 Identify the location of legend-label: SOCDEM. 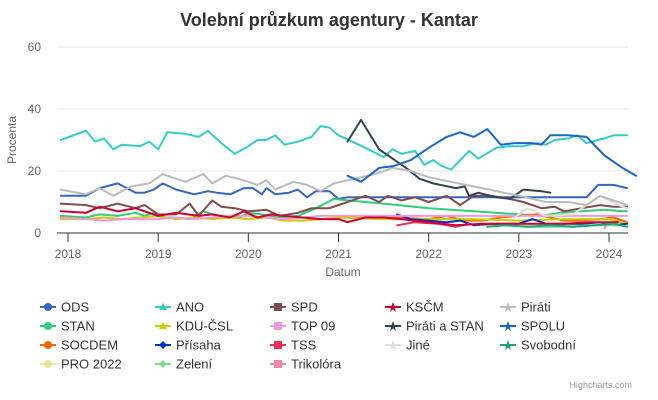
(89, 345).